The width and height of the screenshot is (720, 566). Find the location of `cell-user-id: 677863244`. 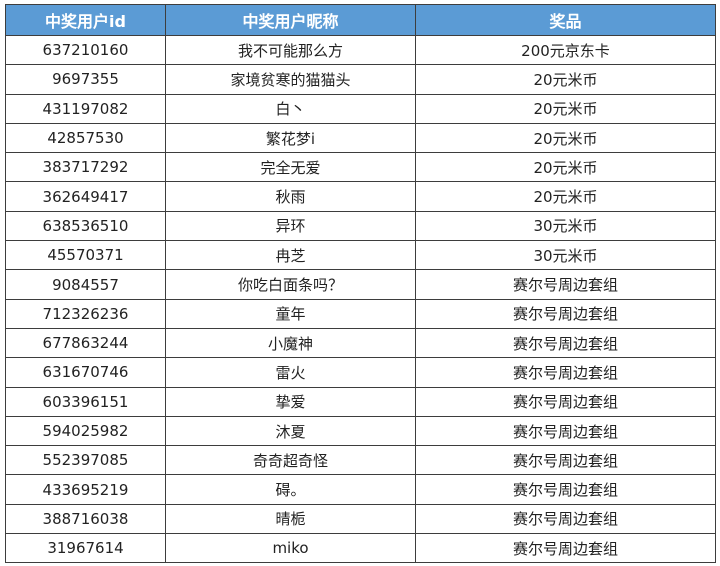

cell-user-id: 677863244 is located at coordinates (85, 343).